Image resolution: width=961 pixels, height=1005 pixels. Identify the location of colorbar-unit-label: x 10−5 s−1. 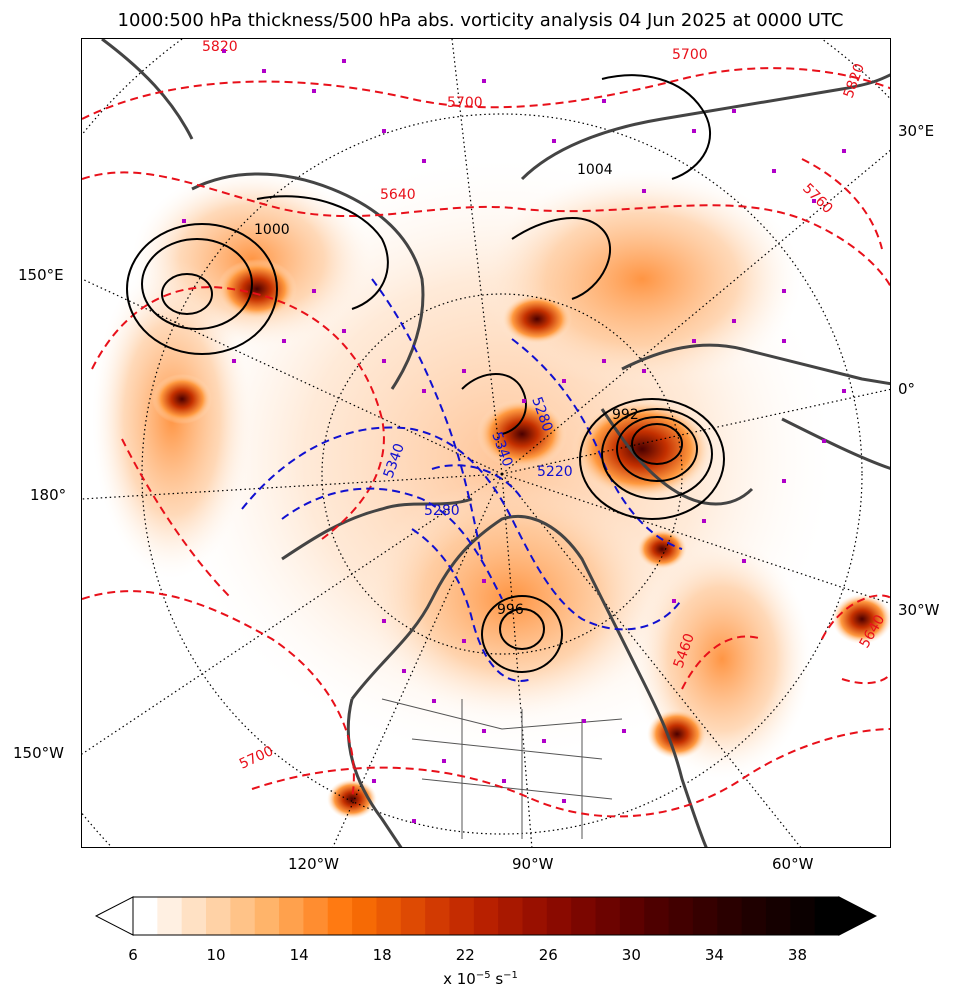
(480, 979).